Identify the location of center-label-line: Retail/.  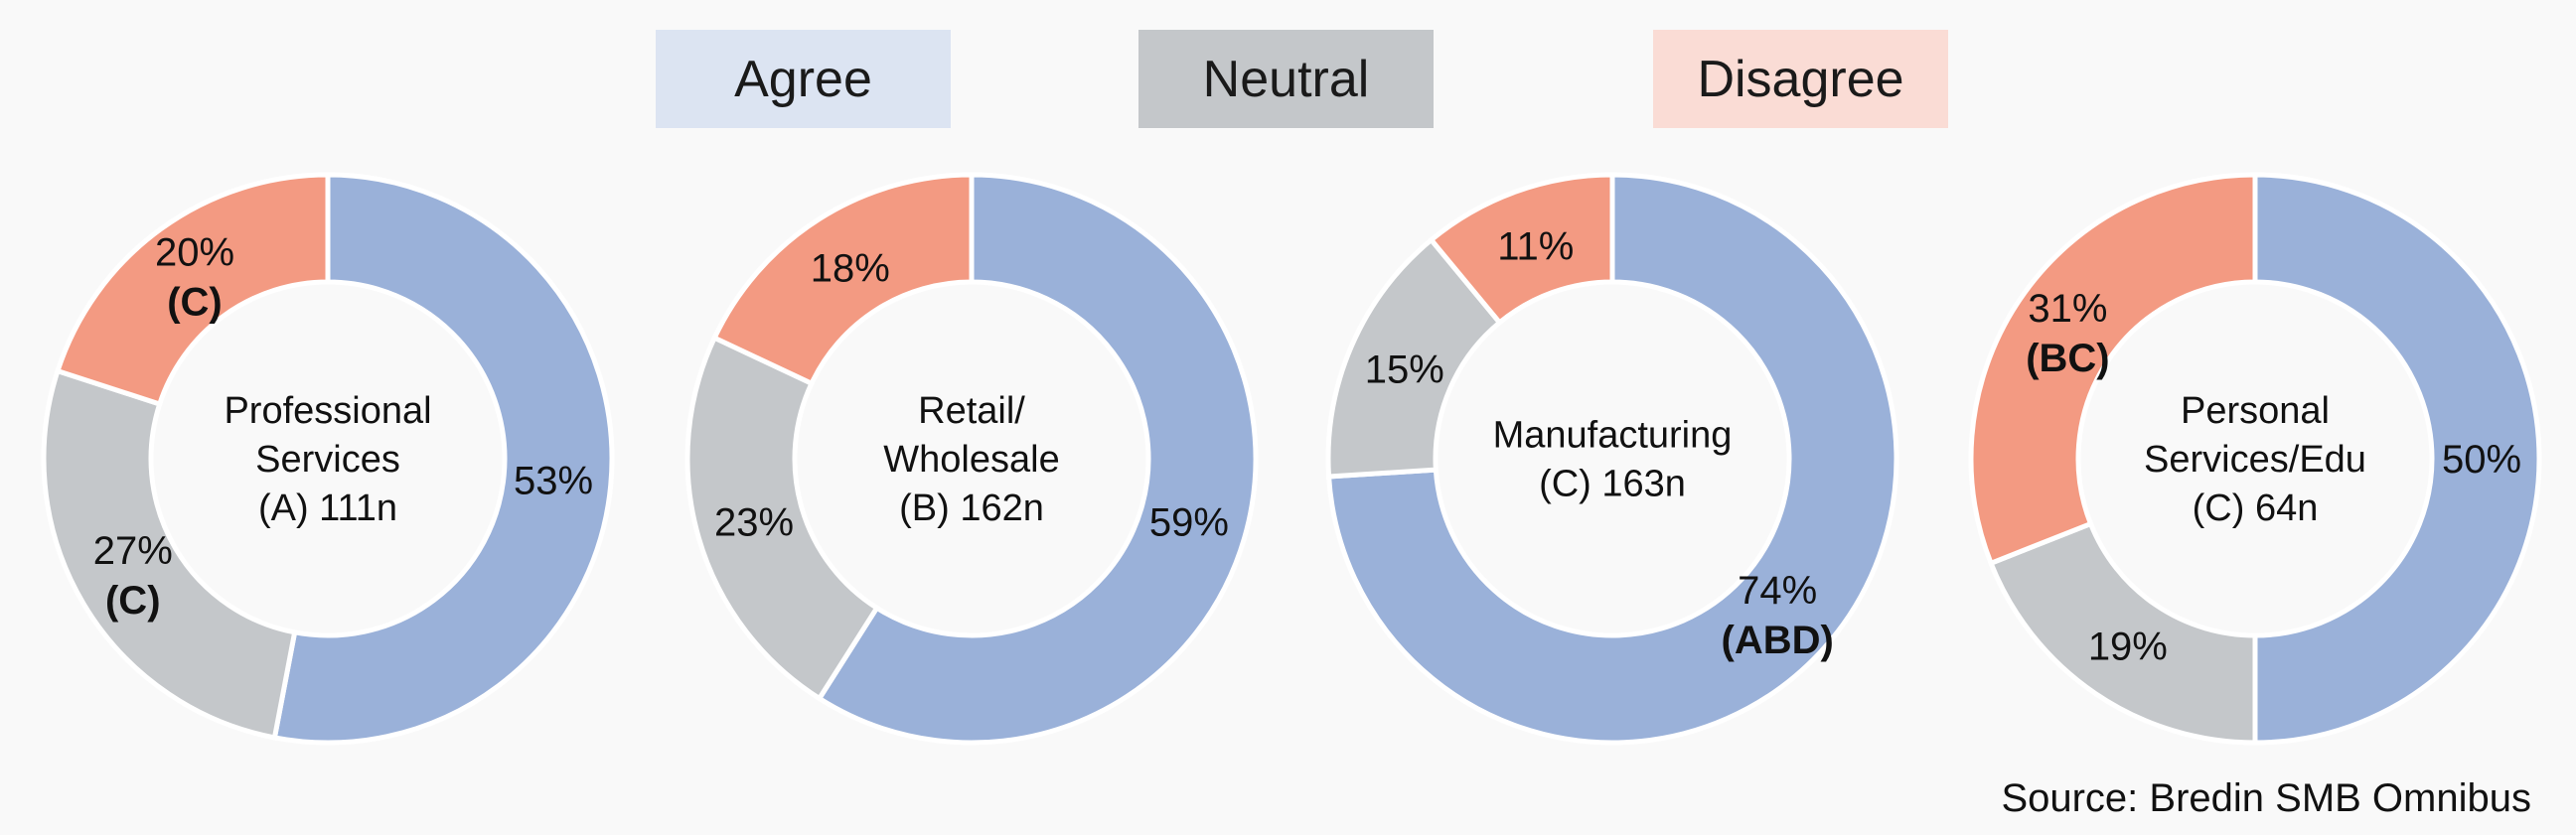
(971, 411).